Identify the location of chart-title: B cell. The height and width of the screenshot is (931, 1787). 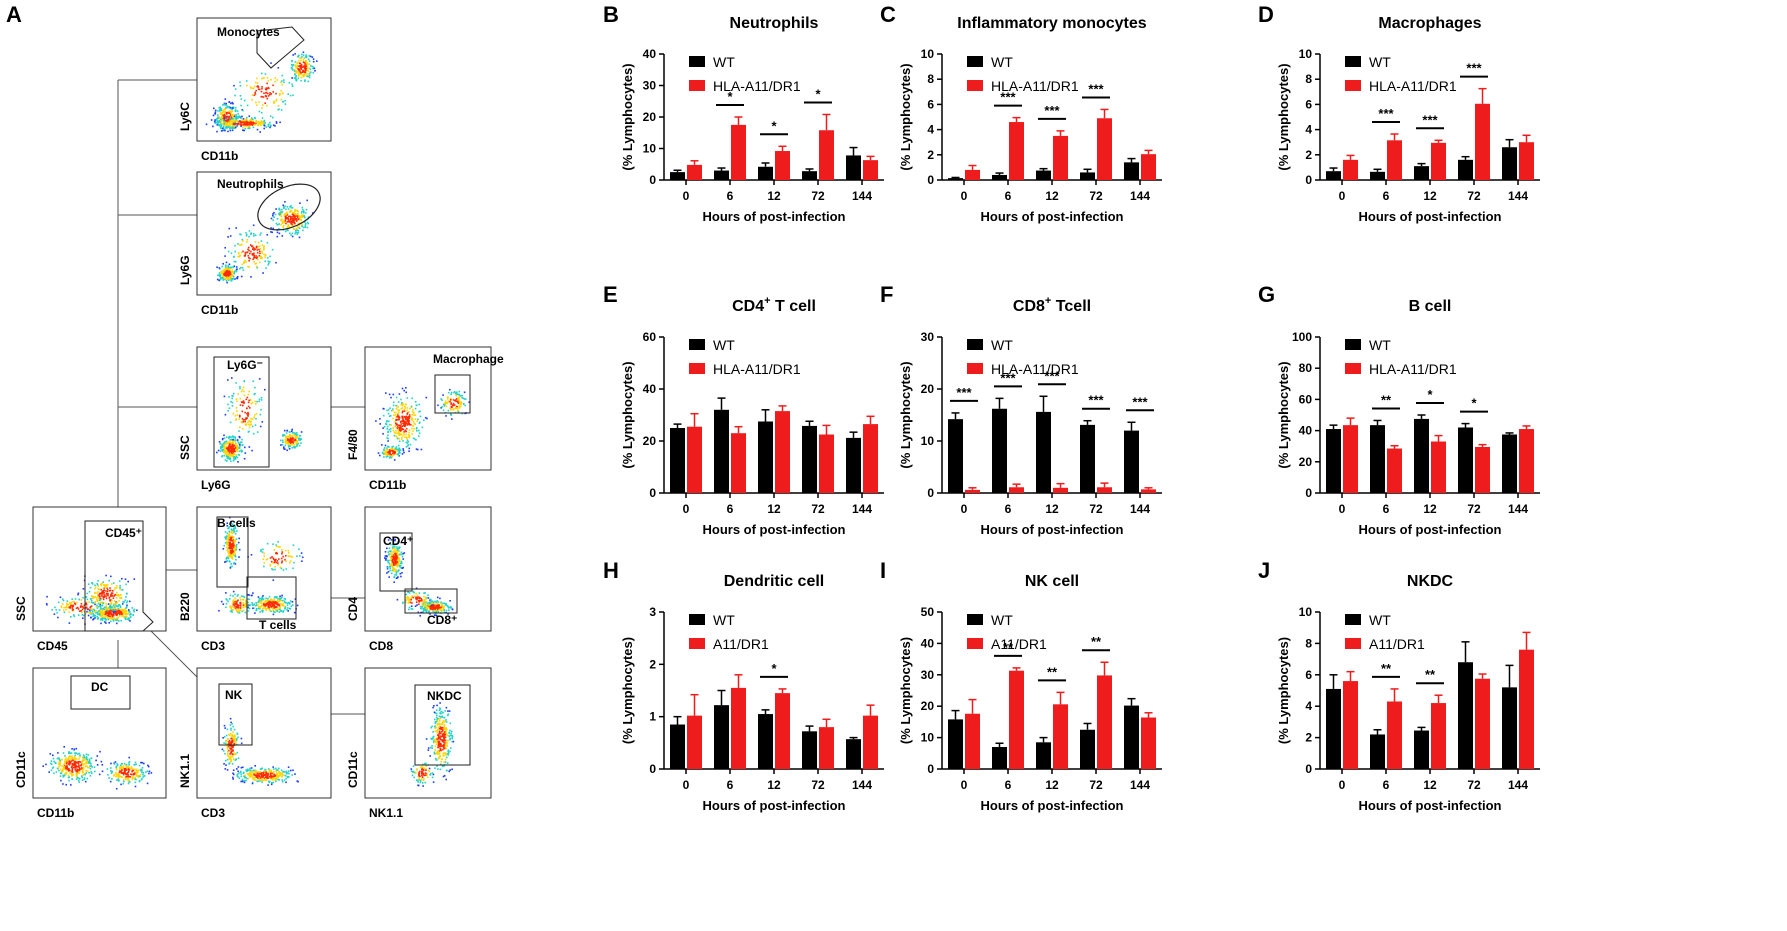
(1430, 306).